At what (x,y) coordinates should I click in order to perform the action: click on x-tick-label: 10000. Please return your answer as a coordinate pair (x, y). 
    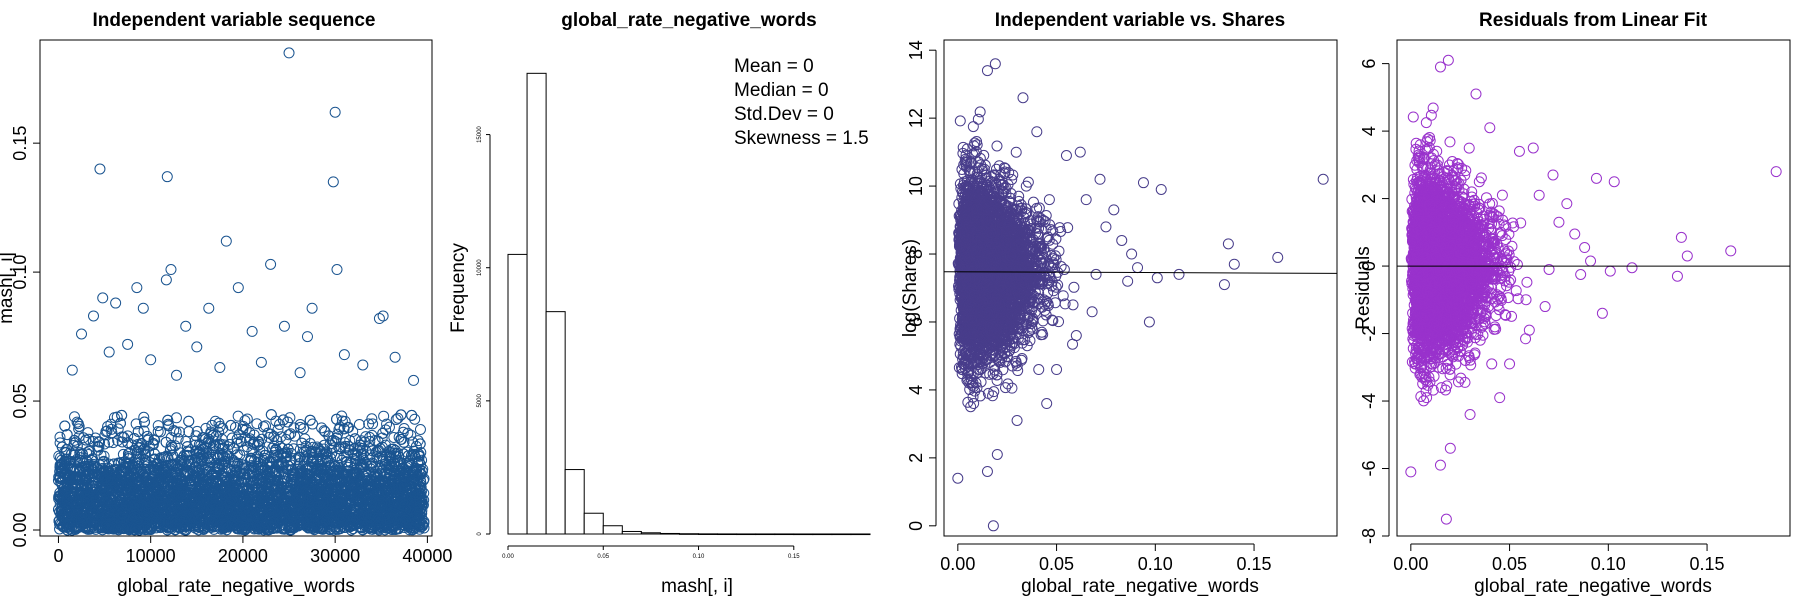
    Looking at the image, I should click on (151, 556).